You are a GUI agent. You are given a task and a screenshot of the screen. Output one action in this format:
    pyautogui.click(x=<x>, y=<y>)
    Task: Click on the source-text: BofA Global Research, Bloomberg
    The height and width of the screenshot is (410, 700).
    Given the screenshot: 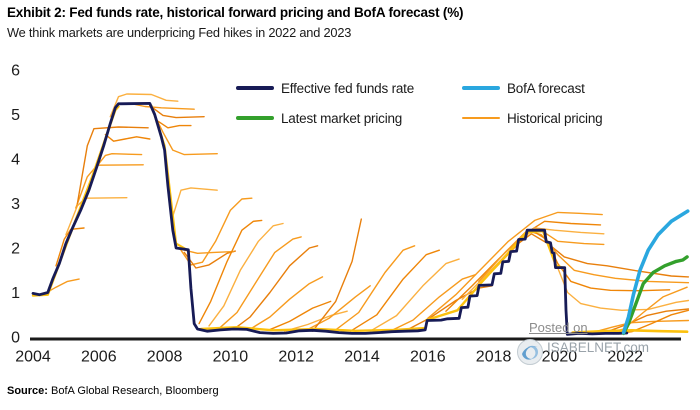 What is the action you would take?
    pyautogui.click(x=135, y=391)
    